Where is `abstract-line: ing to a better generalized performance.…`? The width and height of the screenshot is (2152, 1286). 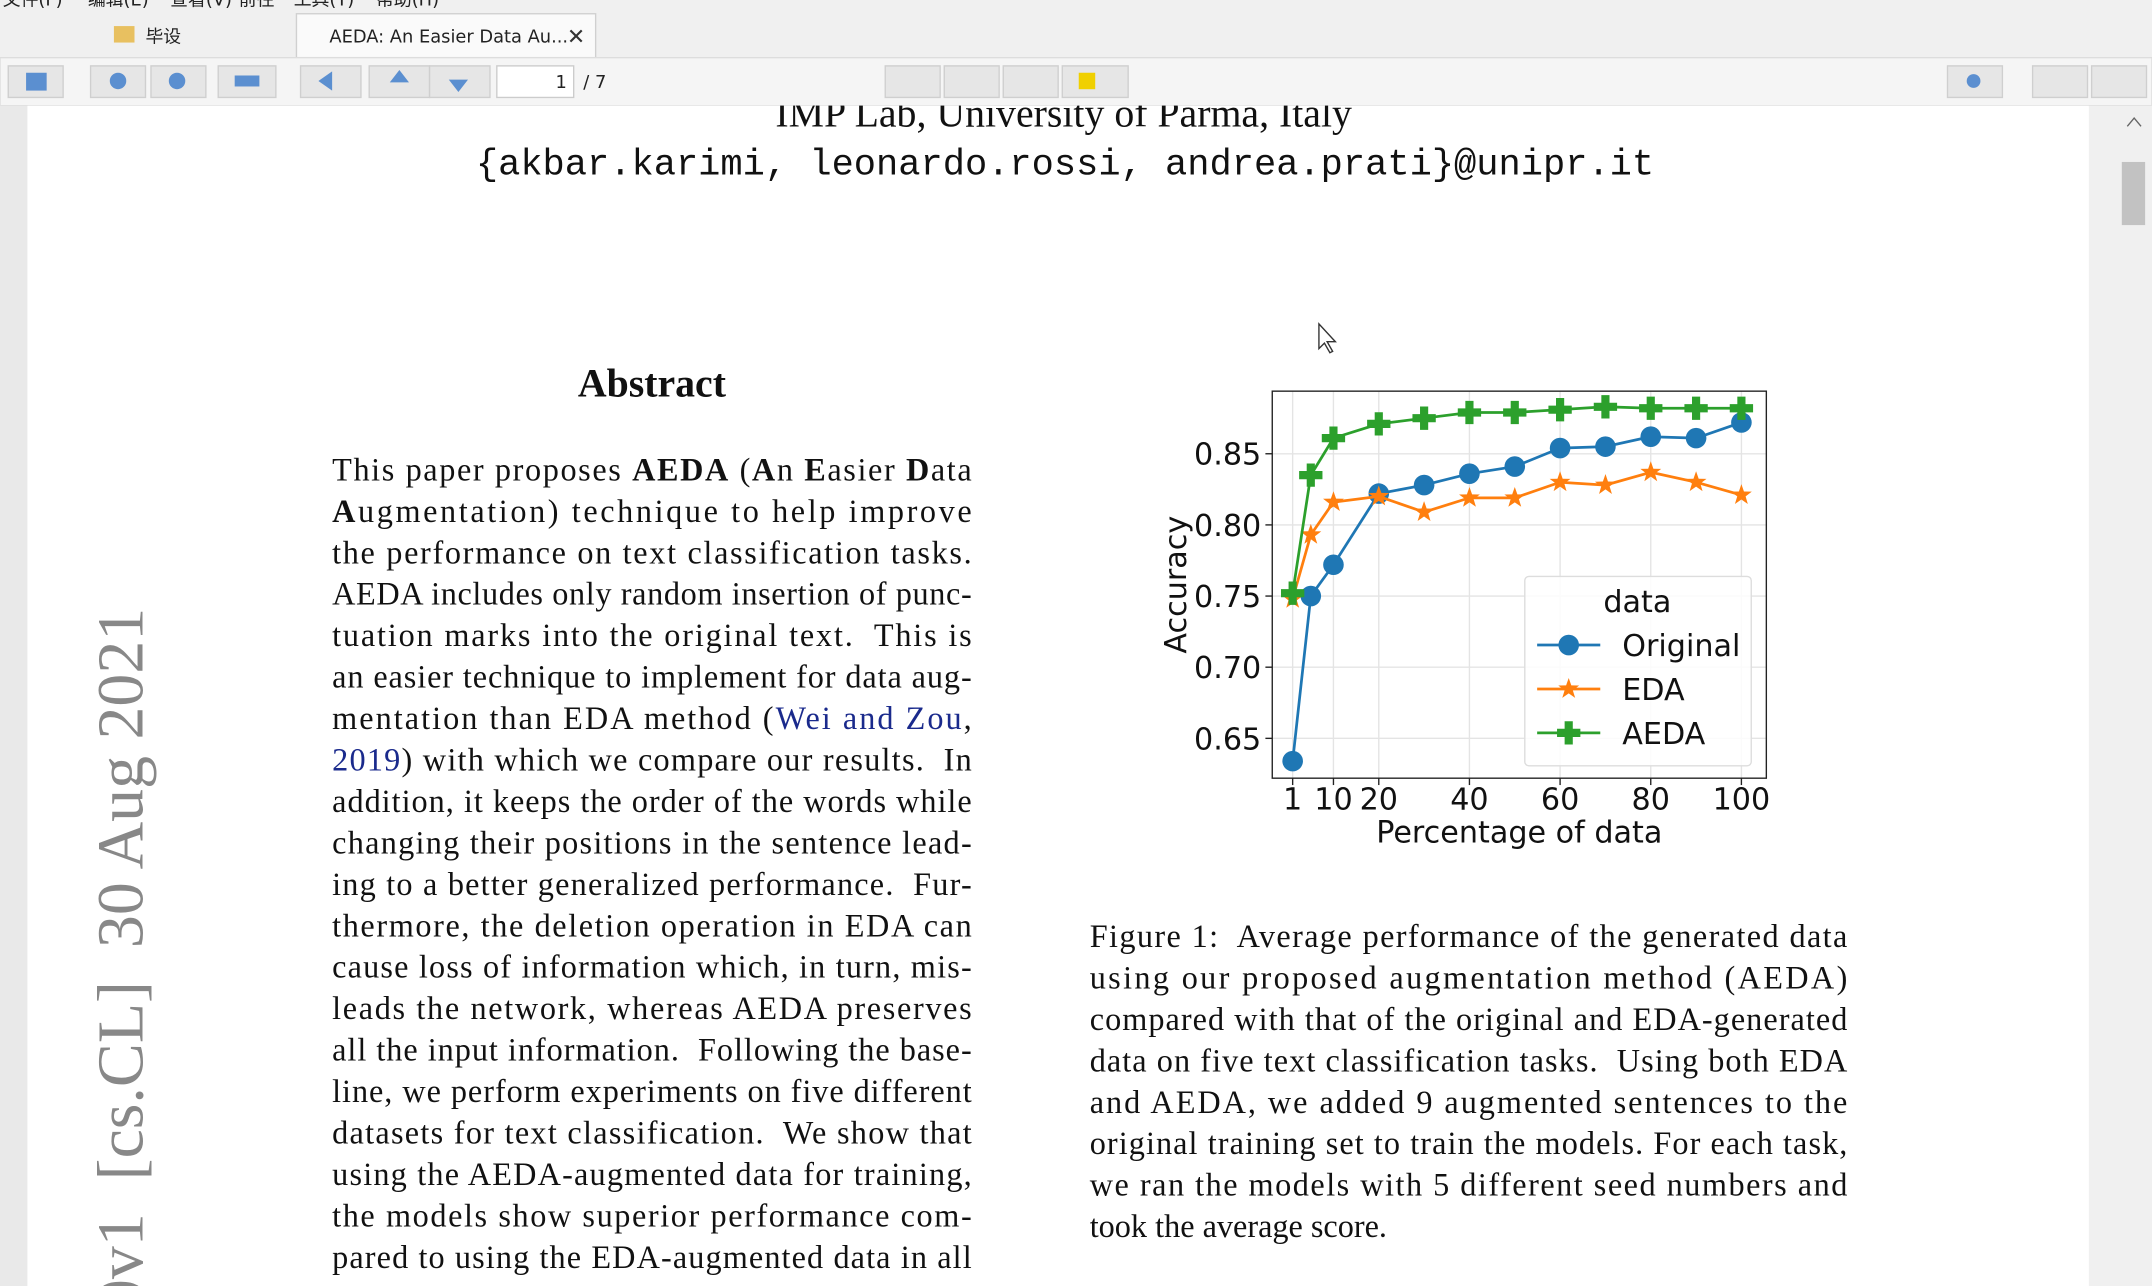
abstract-line: ing to a better generalized performance.… is located at coordinates (652, 884).